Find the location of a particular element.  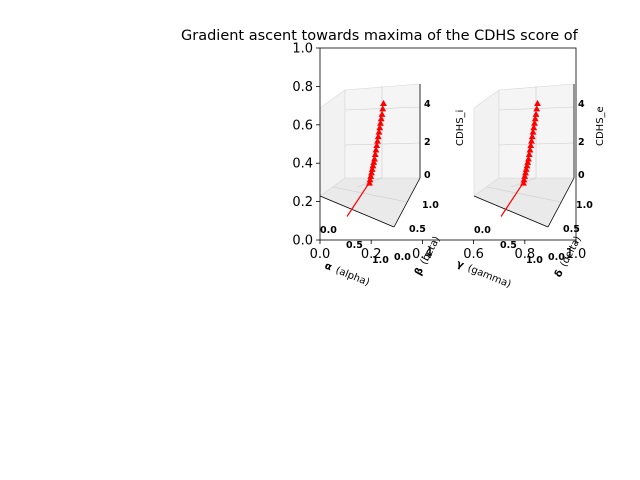

right-z-tick-2: 4 is located at coordinates (581, 104).